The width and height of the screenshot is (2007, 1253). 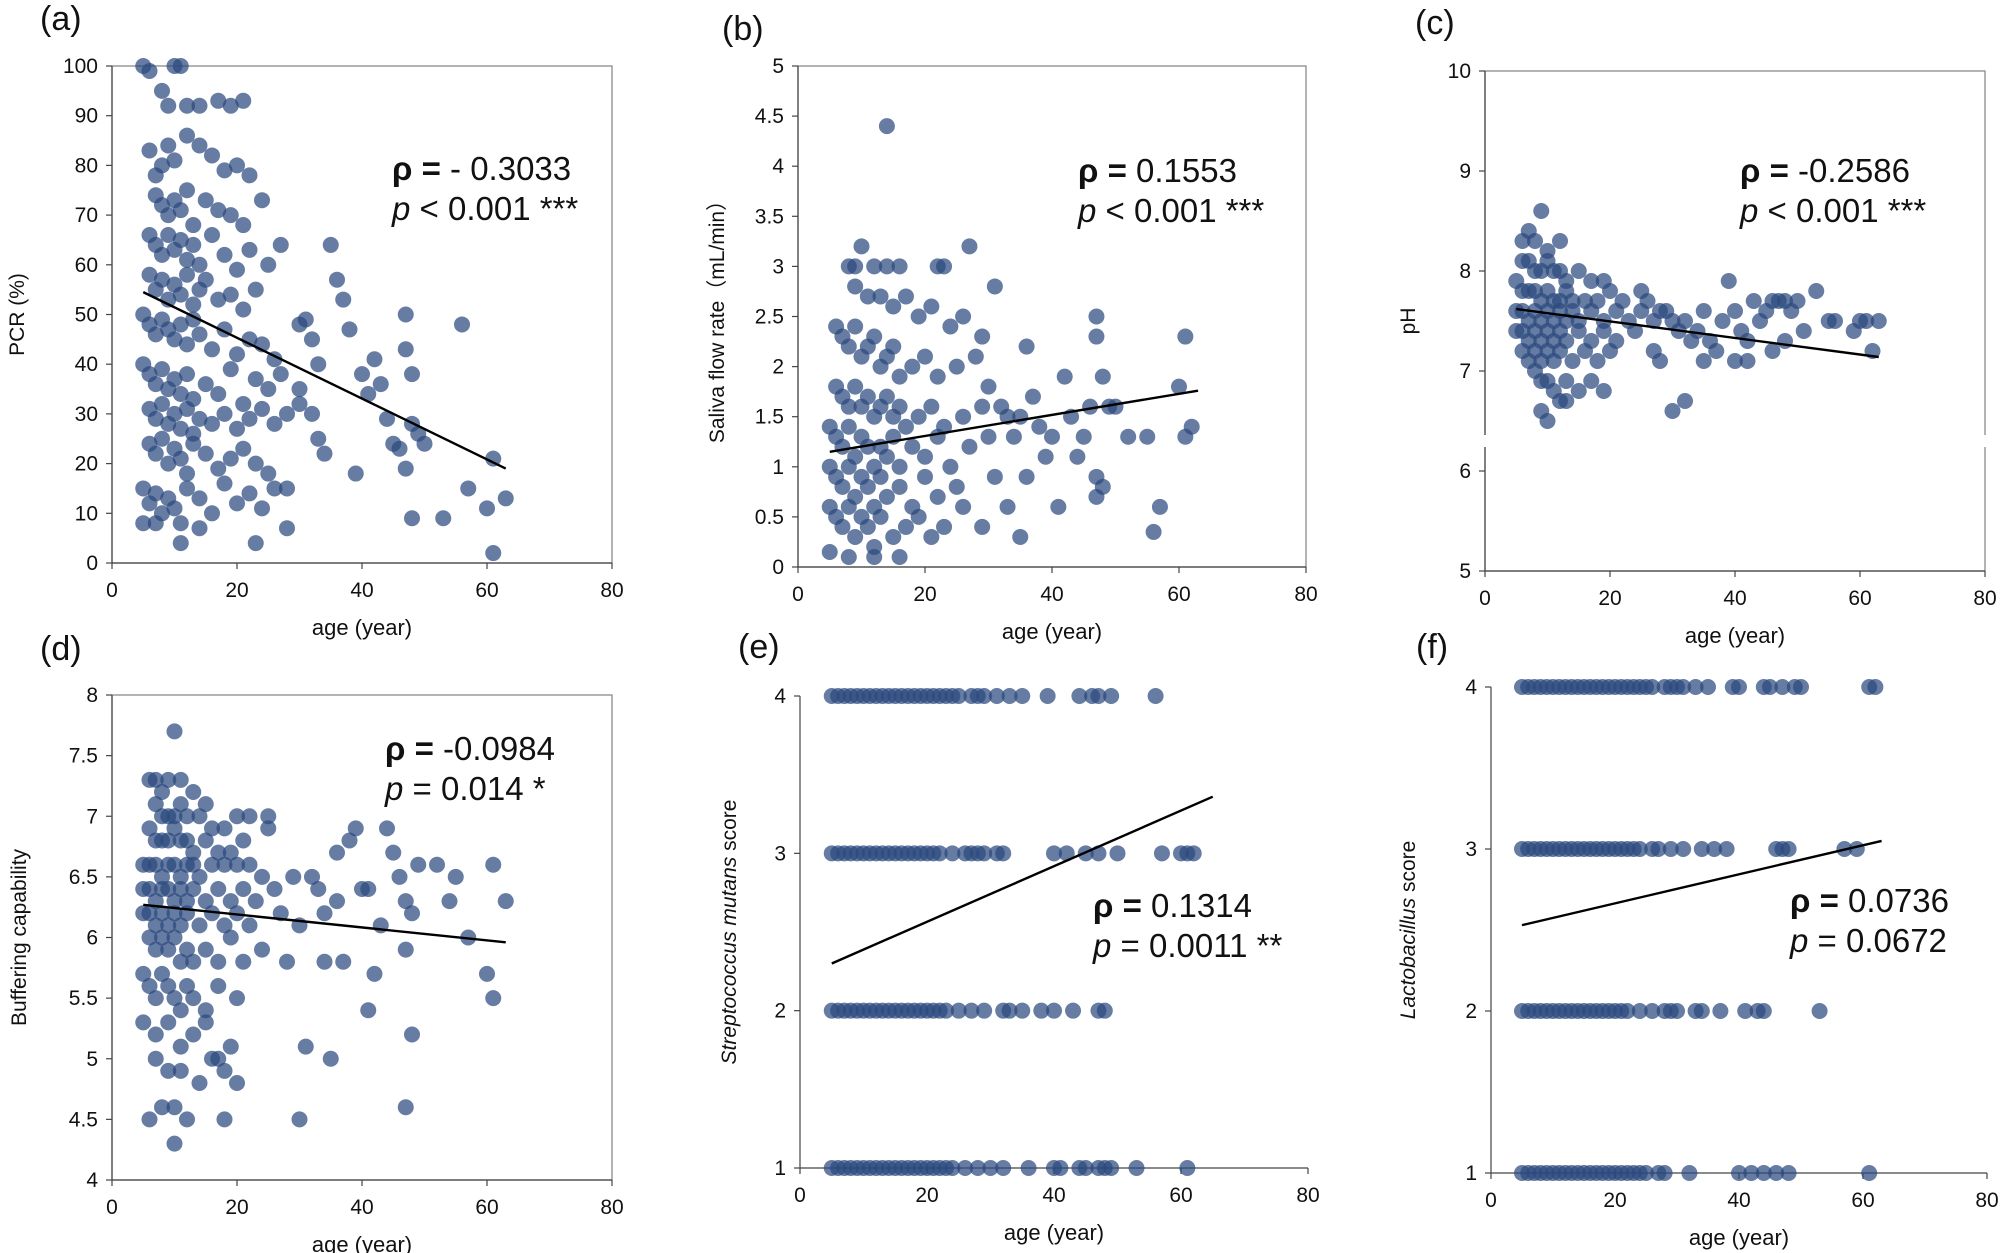 I want to click on p-annotation: p = 0.014 *, so click(x=465, y=788).